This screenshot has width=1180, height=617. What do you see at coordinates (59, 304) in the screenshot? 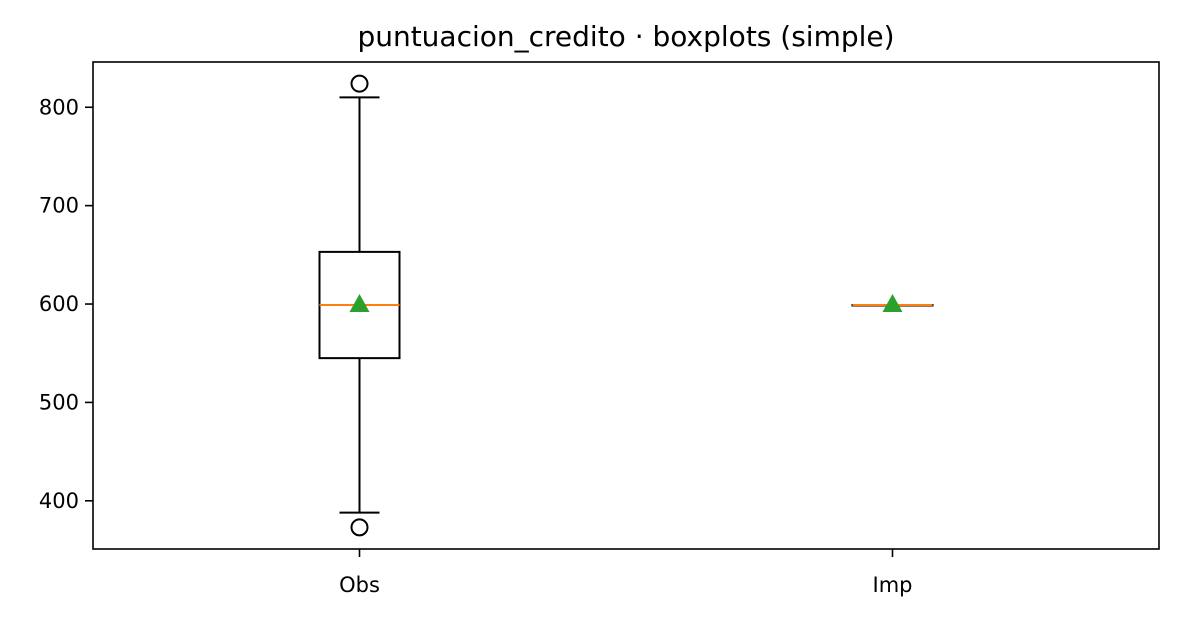
I see `y-tick-label: 600` at bounding box center [59, 304].